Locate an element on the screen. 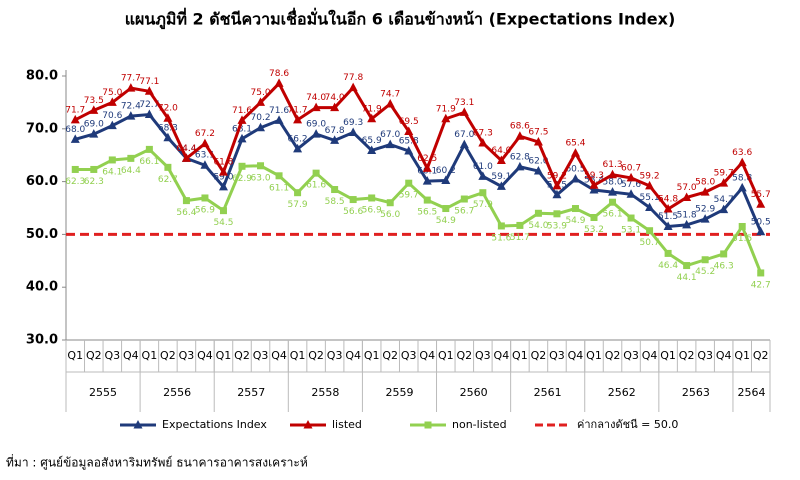  data-label: 69.0 is located at coordinates (316, 125).